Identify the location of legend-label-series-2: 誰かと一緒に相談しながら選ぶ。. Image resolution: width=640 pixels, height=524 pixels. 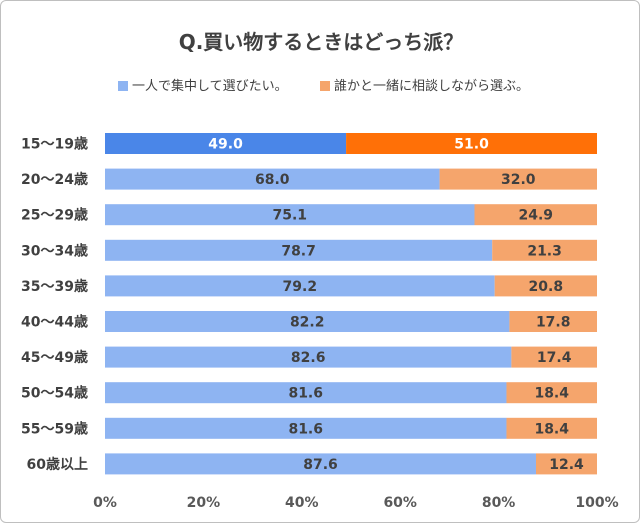
(431, 86).